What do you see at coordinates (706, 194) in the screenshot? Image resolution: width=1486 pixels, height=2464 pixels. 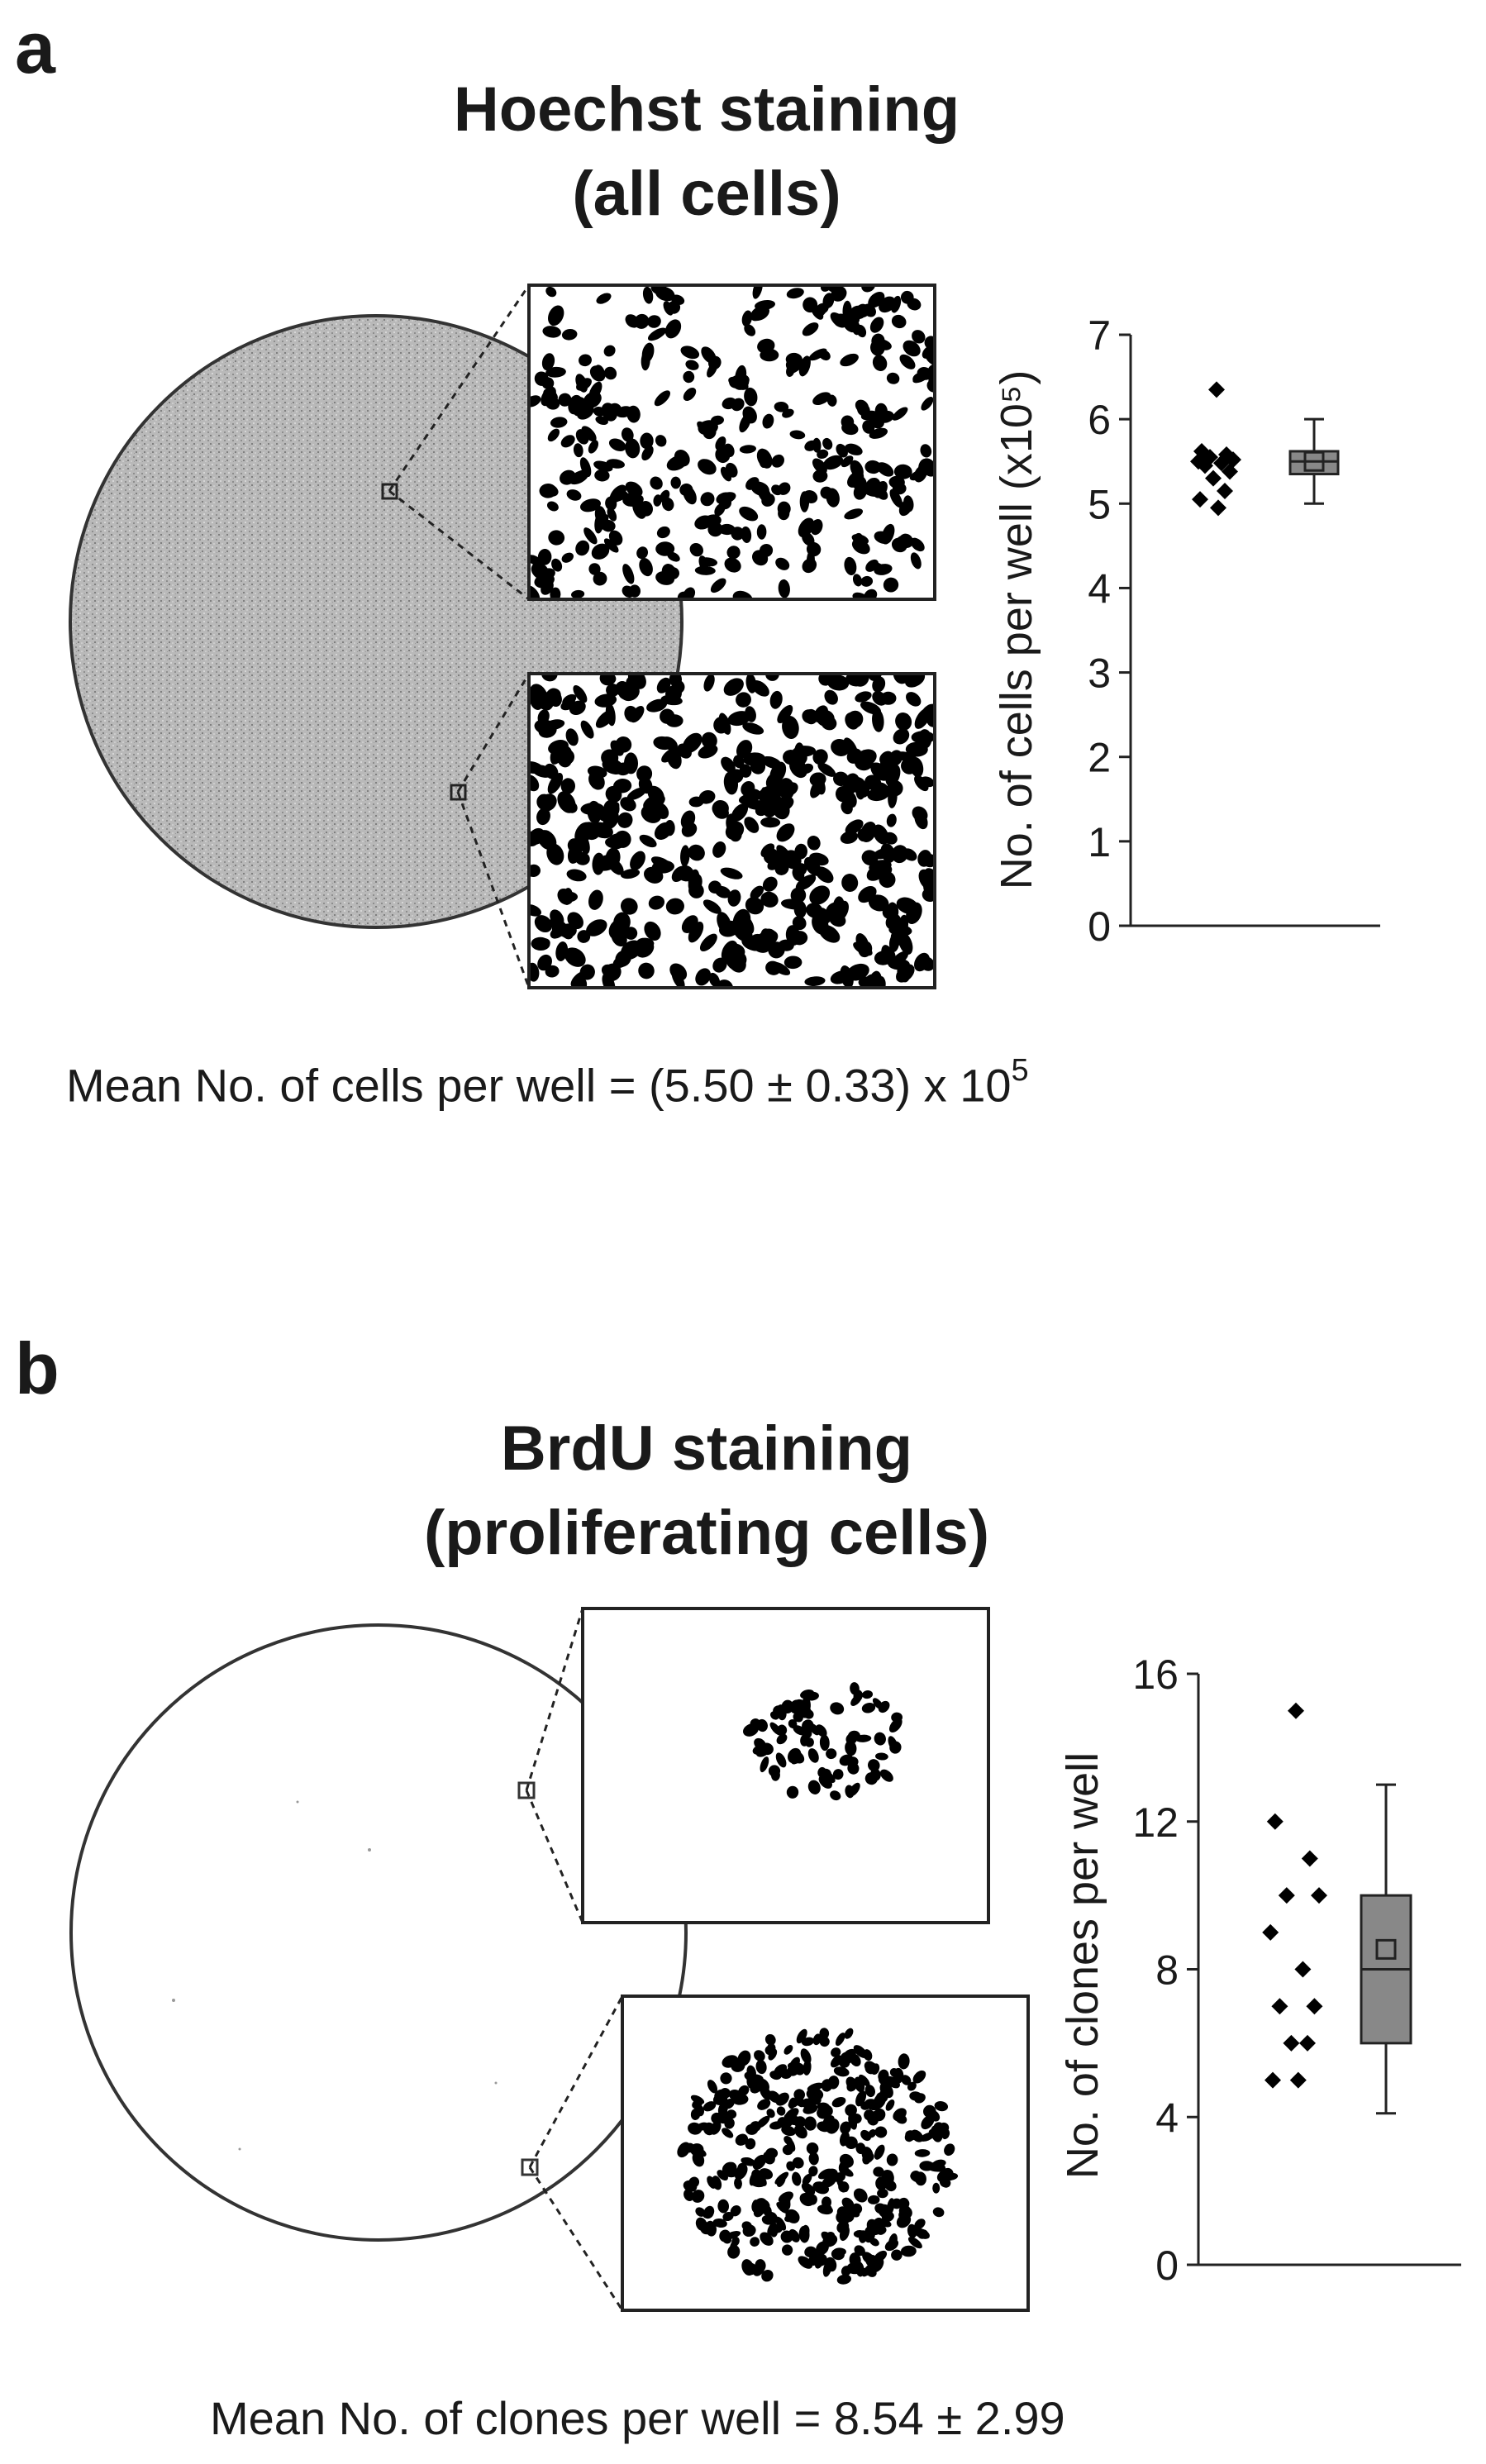 I see `panel-a-title-line2: (all cells)` at bounding box center [706, 194].